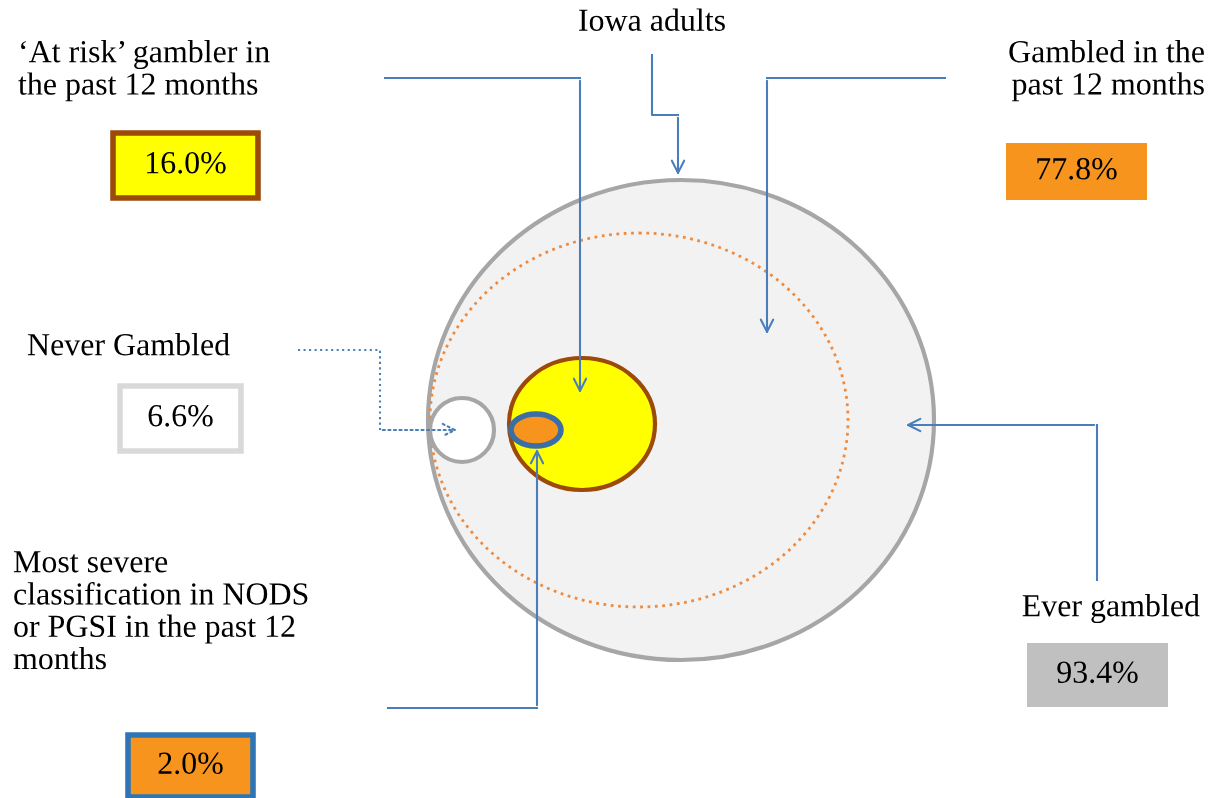 The height and width of the screenshot is (798, 1212). Describe the element at coordinates (186, 162) in the screenshot. I see `data-label: 16.0%` at that location.